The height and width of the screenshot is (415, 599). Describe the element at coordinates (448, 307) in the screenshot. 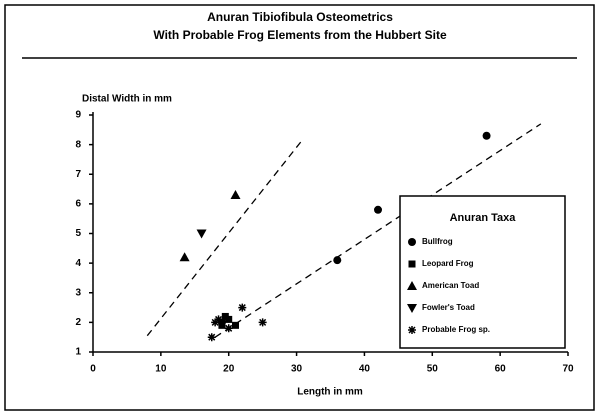

I see `legend-label: Fowler's Toad` at that location.